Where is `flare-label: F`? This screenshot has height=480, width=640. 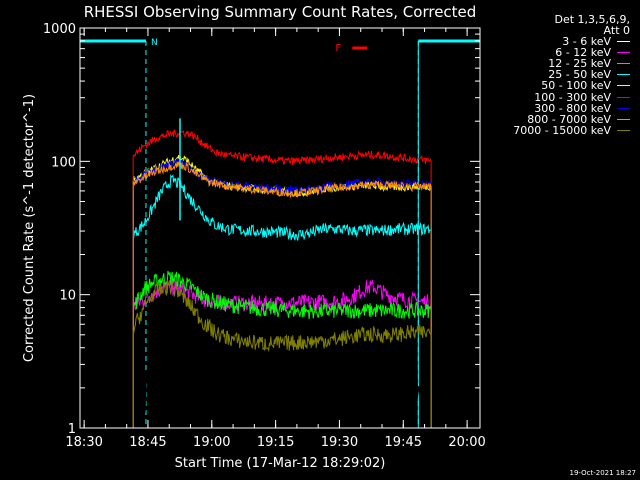
flare-label: F is located at coordinates (338, 48).